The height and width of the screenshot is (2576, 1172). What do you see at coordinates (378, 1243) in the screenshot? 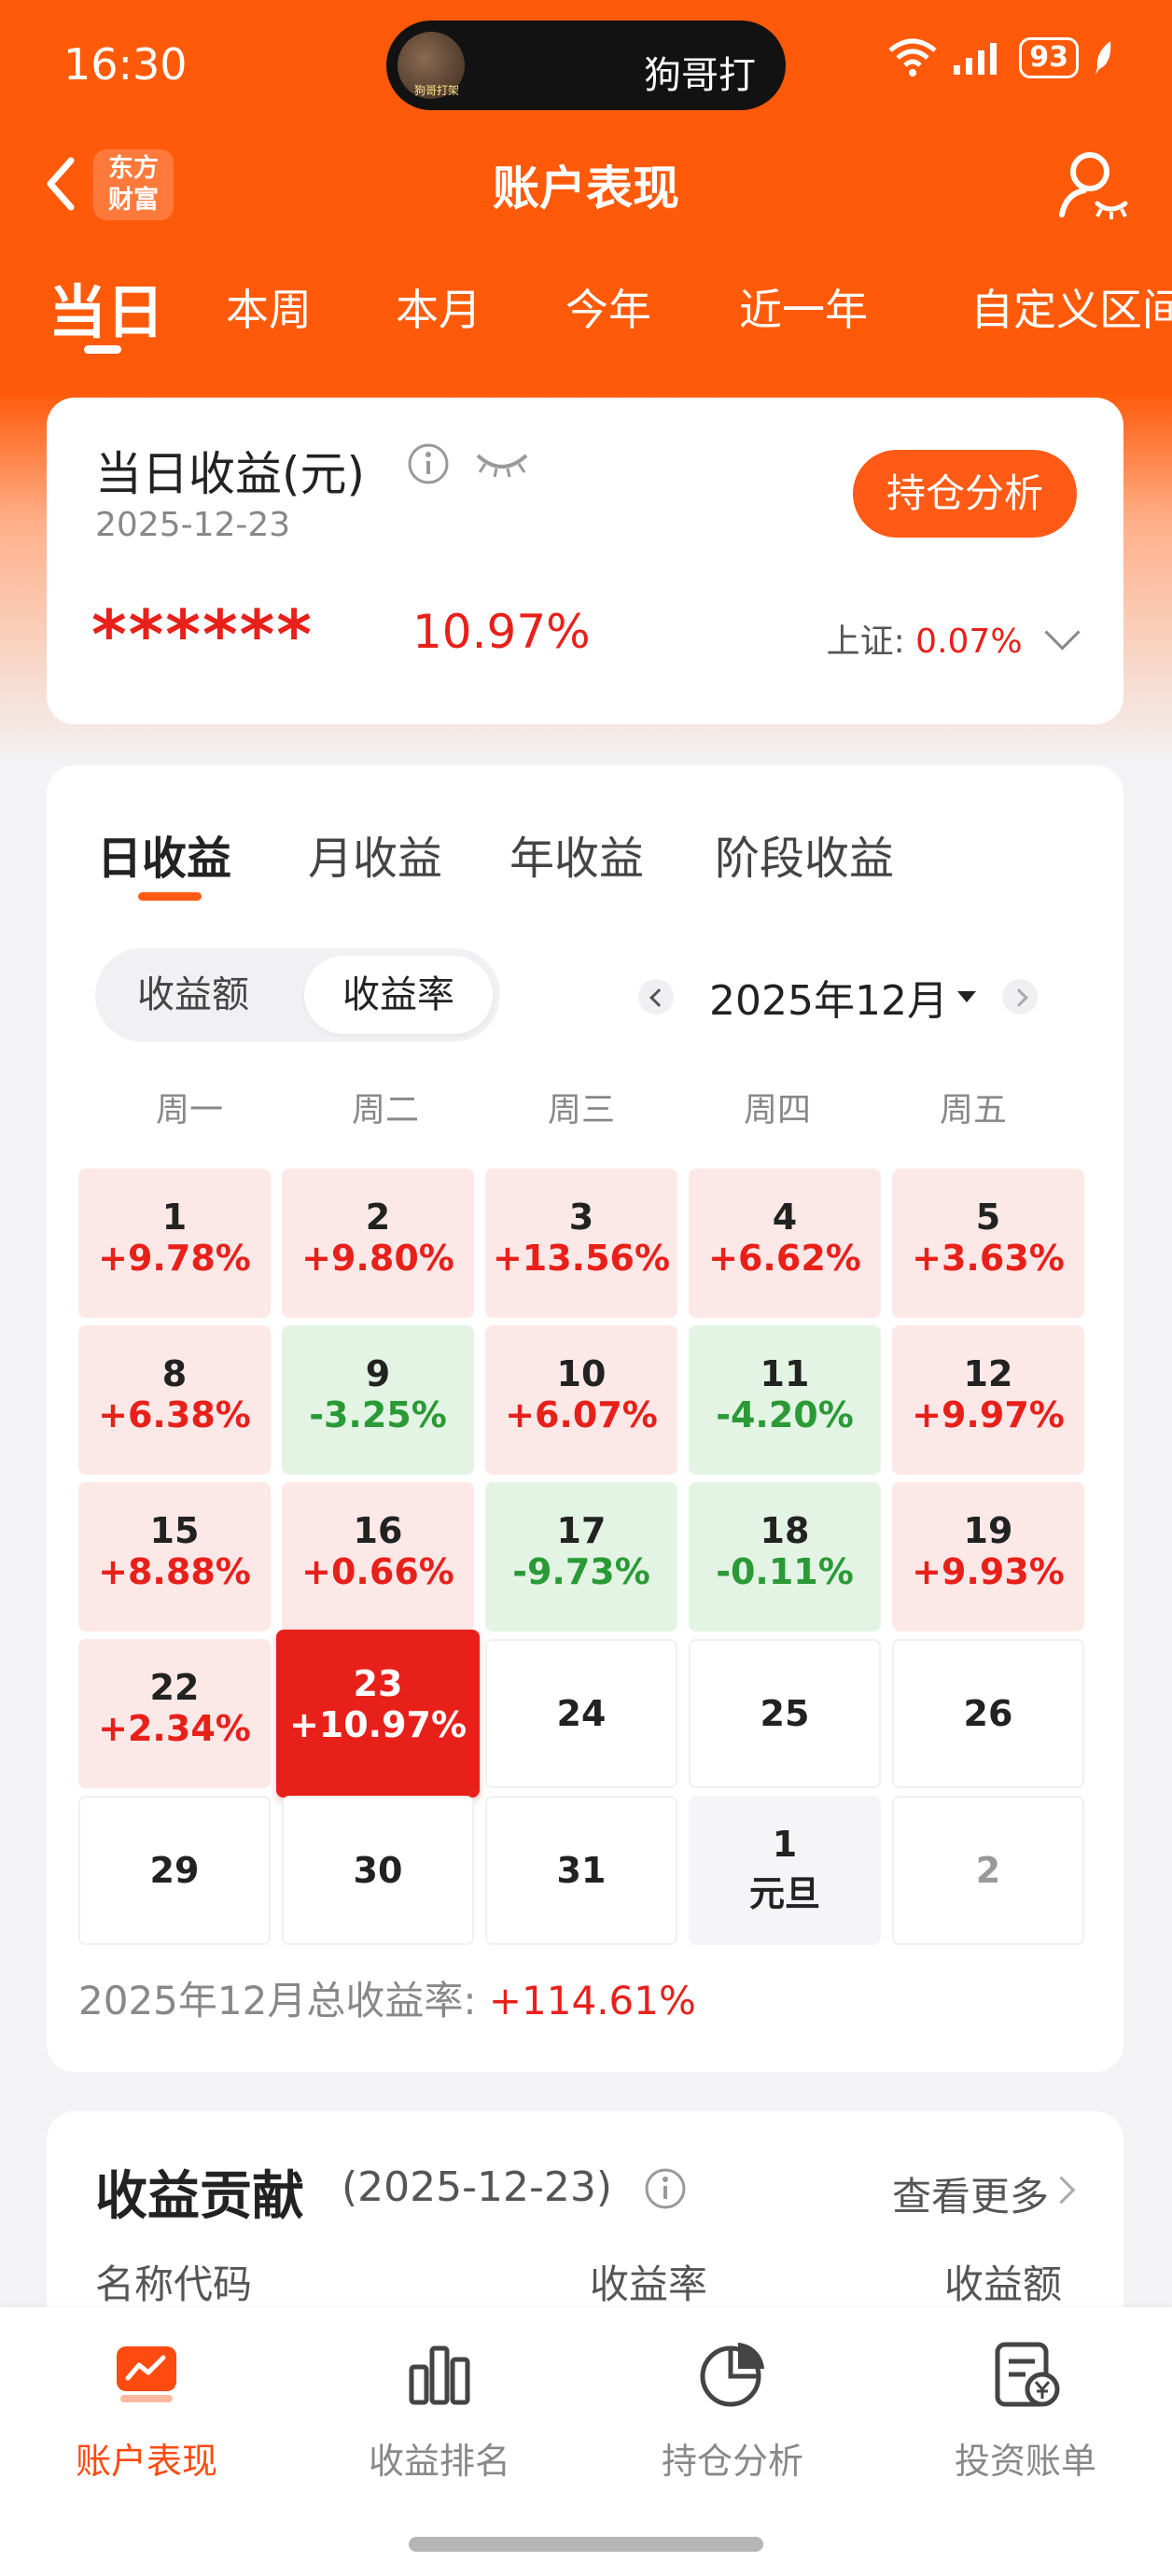
I see `calendar-day: 2 +9.80%` at bounding box center [378, 1243].